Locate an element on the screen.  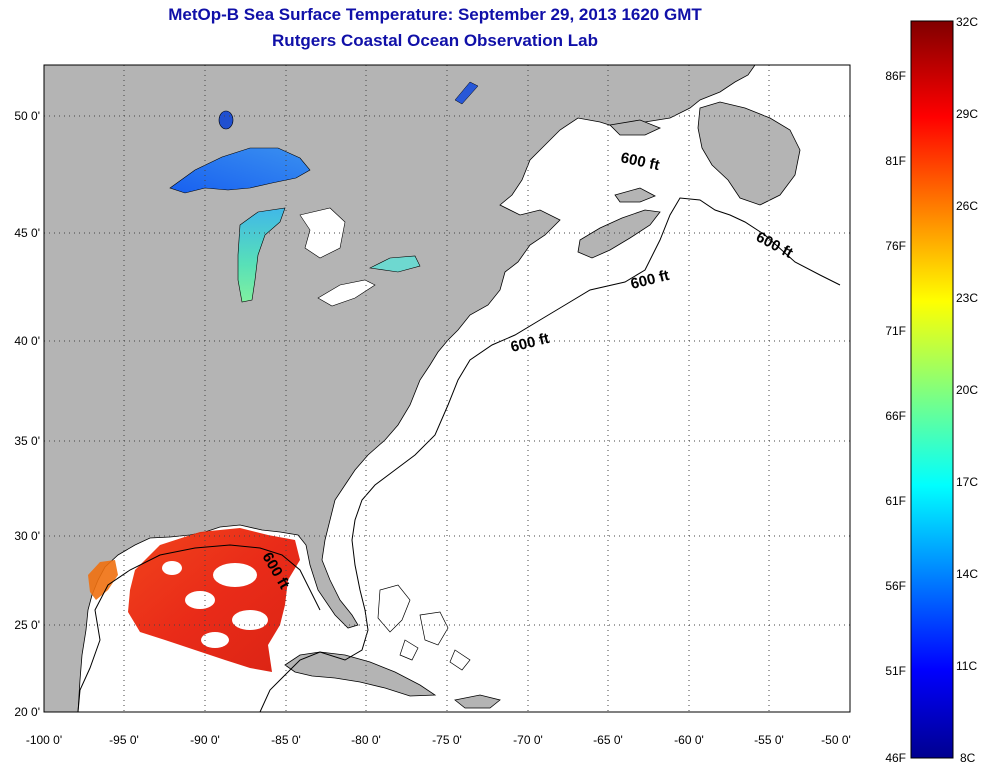
colorbar-label-f: 76F is located at coordinates (895, 246).